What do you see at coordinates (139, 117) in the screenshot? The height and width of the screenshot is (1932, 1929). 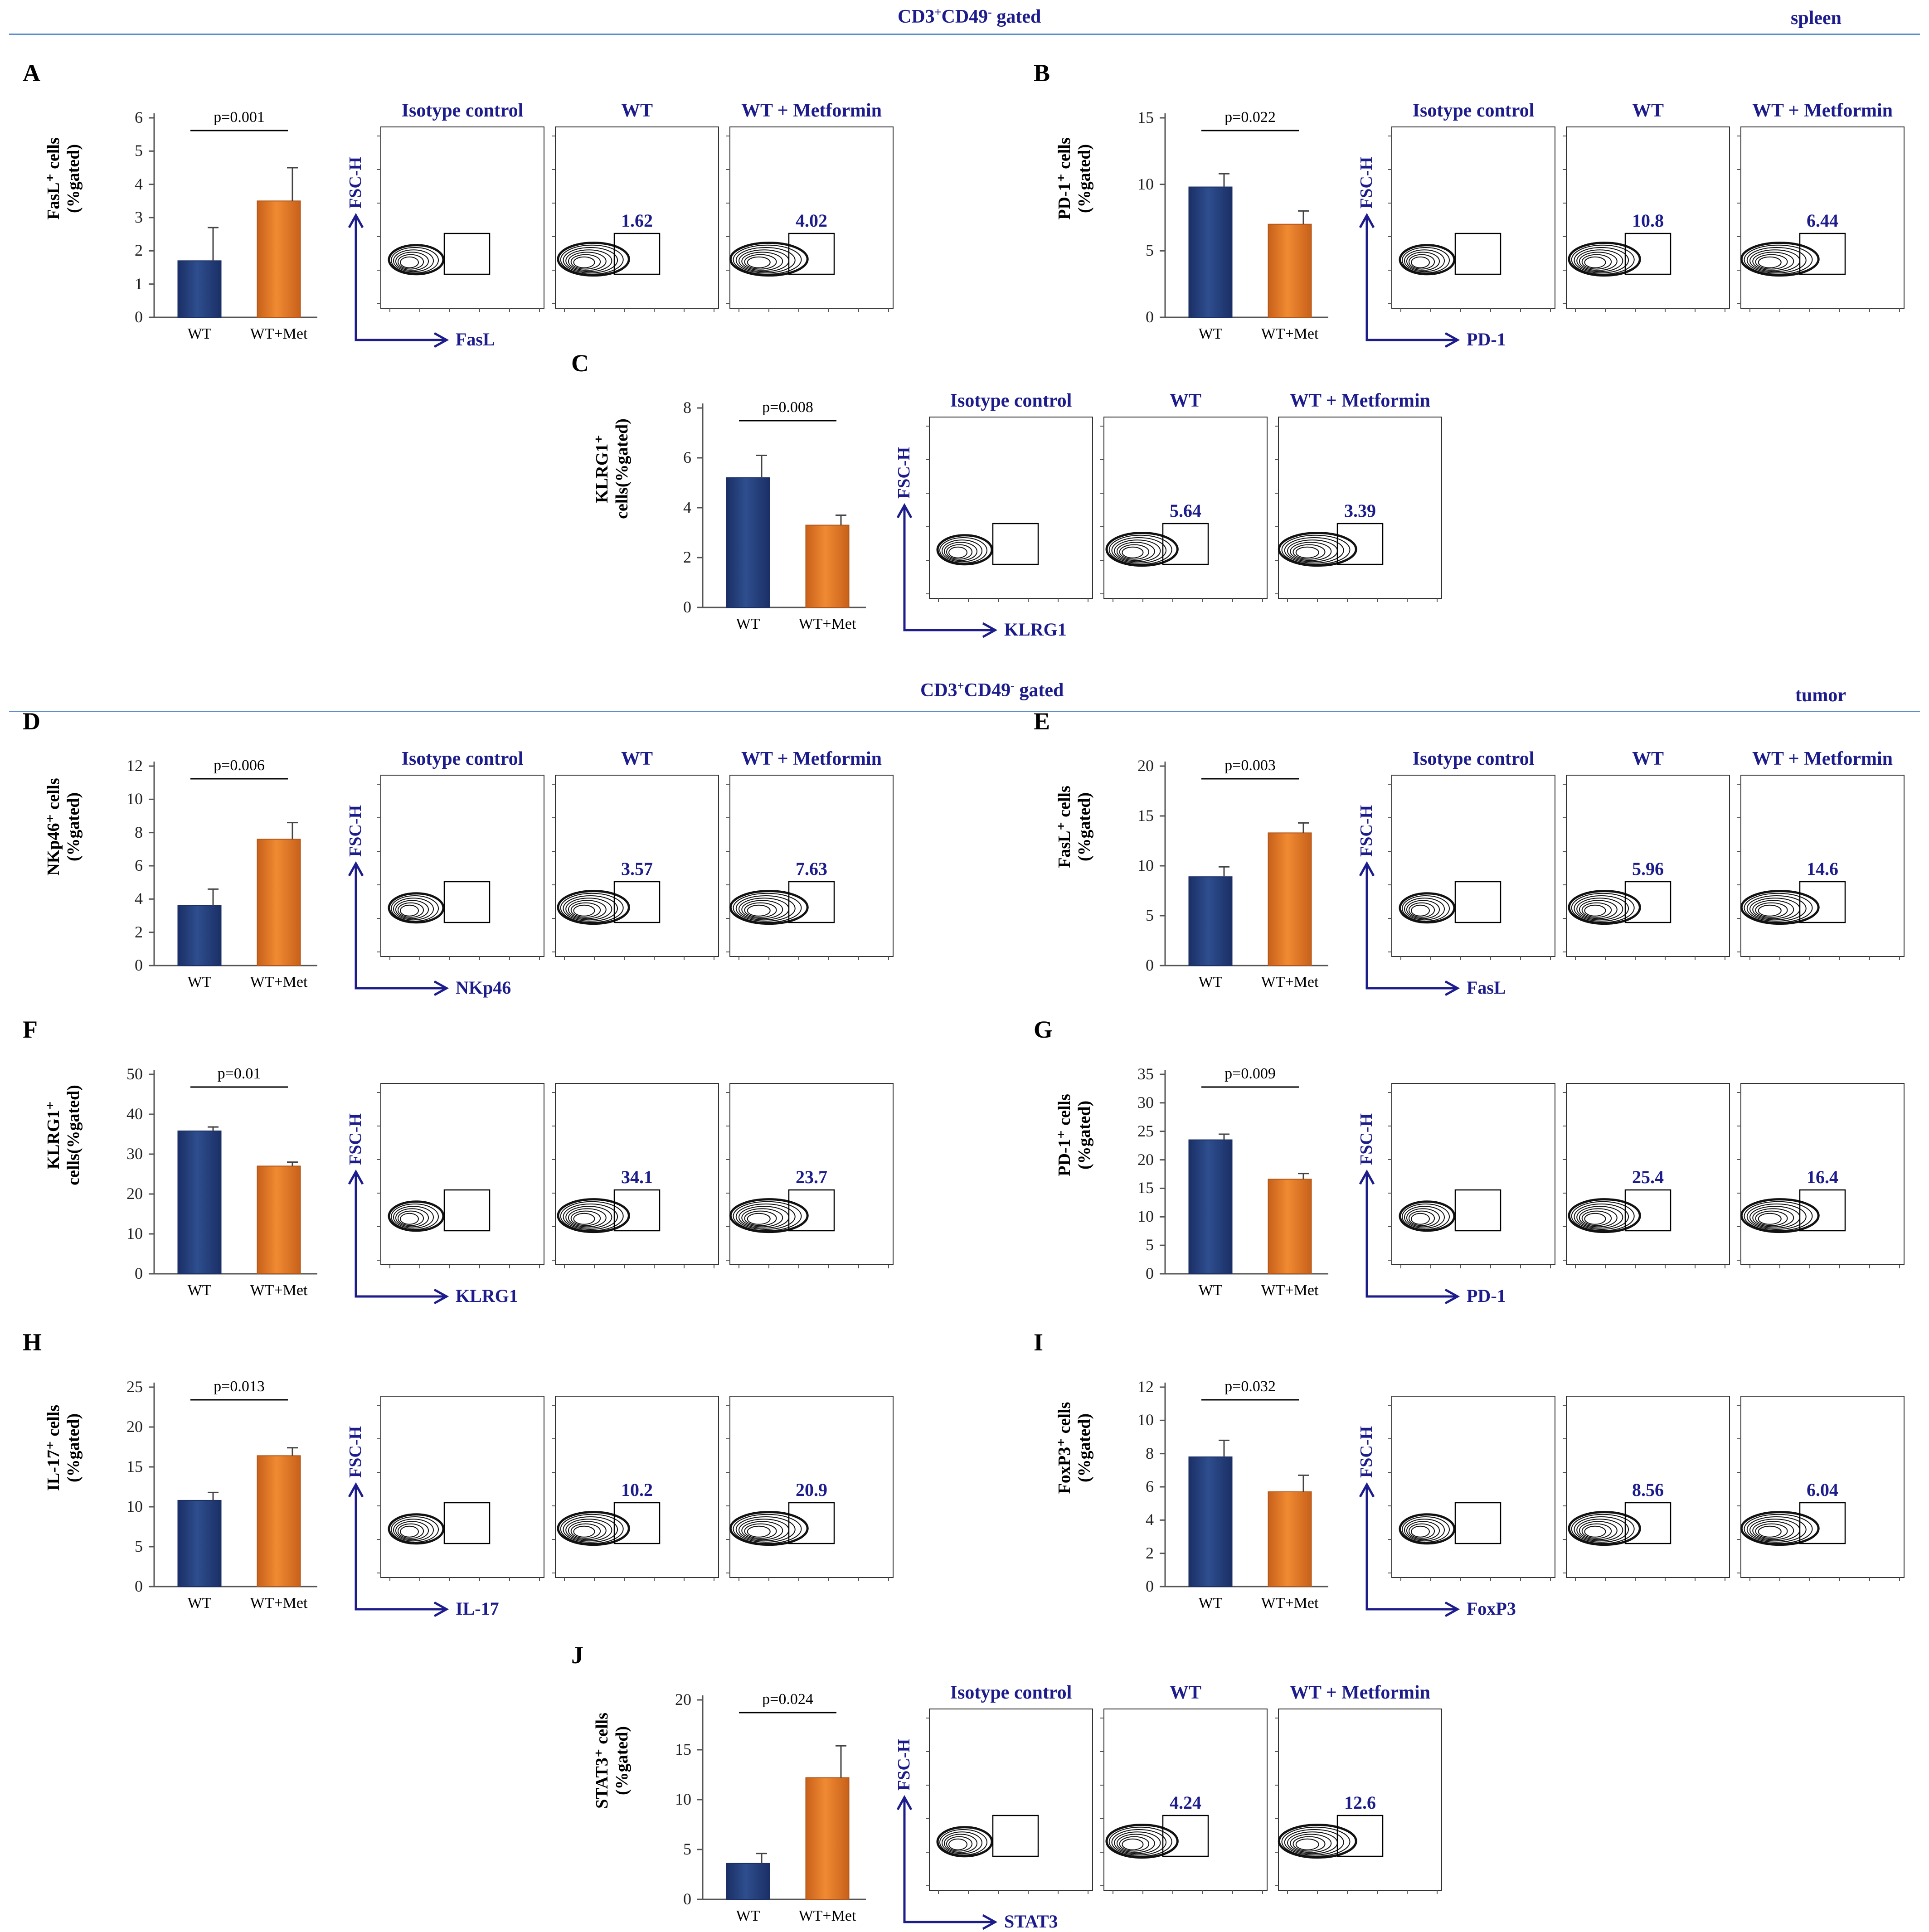 I see `y-tick-label: 6` at bounding box center [139, 117].